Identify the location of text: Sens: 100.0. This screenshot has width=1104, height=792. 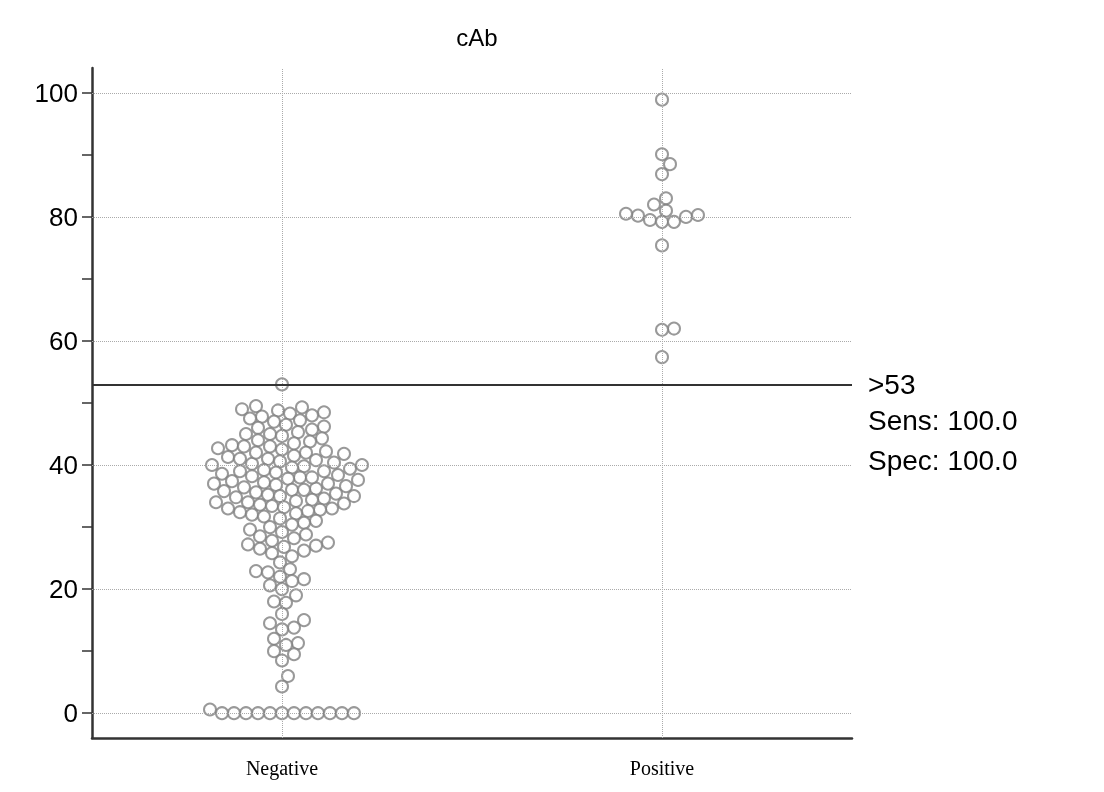
(943, 420).